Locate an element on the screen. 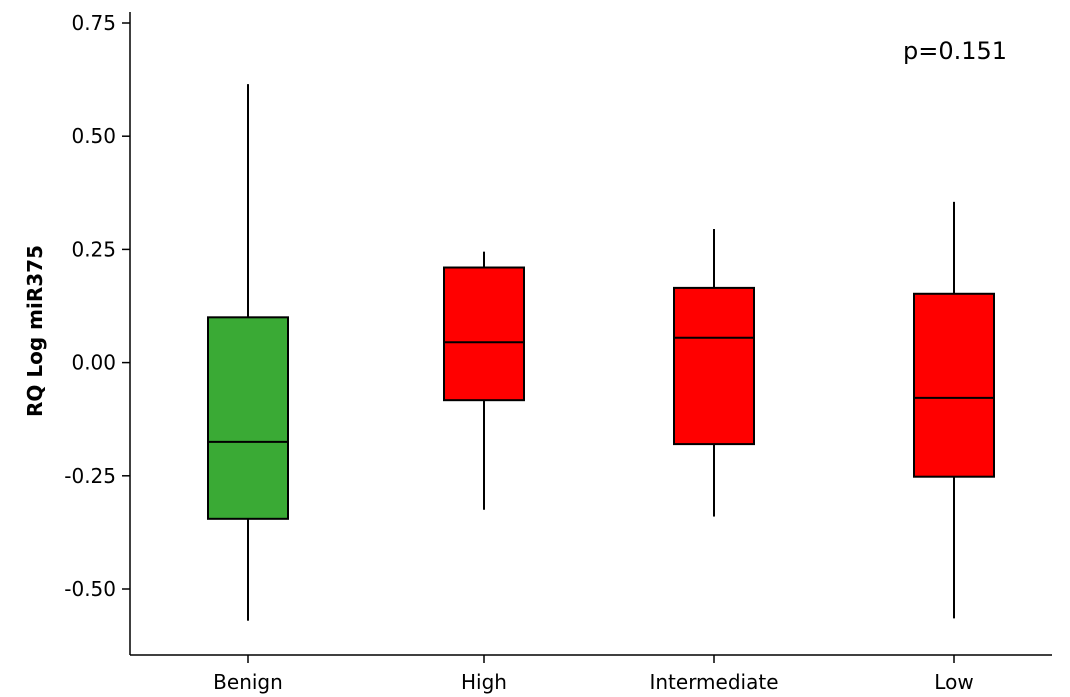 The width and height of the screenshot is (1070, 697). x-tick-label: High is located at coordinates (484, 682).